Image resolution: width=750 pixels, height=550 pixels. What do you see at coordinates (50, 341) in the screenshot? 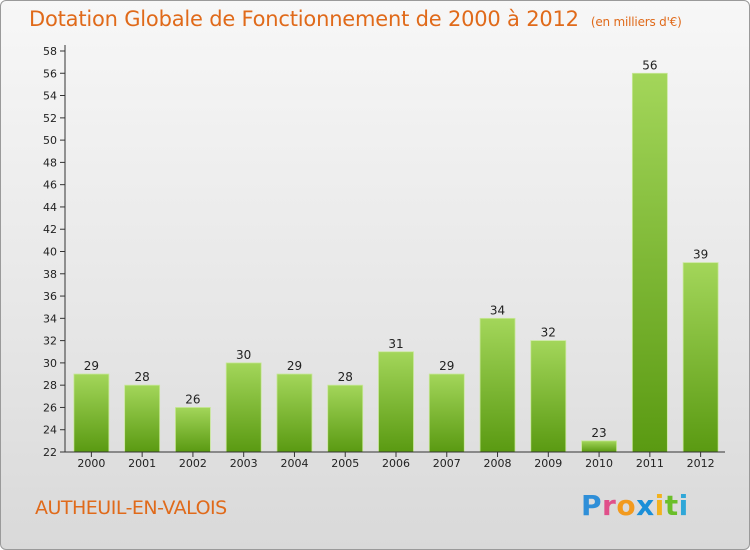
I see `y-tick-label: 32` at bounding box center [50, 341].